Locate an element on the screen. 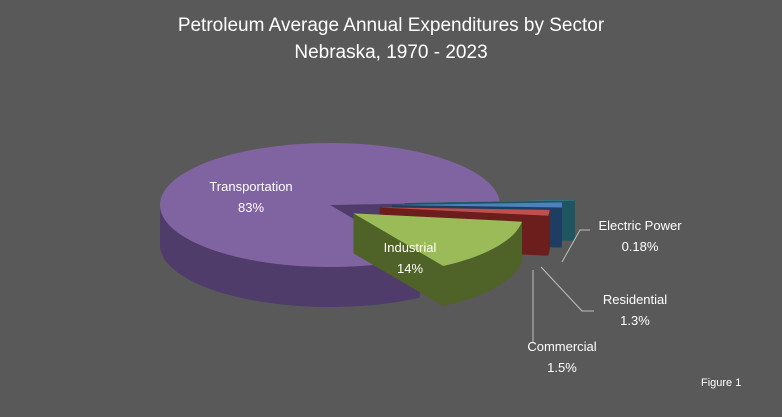 The height and width of the screenshot is (417, 782). label-transportation: Transportation 83% is located at coordinates (251, 197).